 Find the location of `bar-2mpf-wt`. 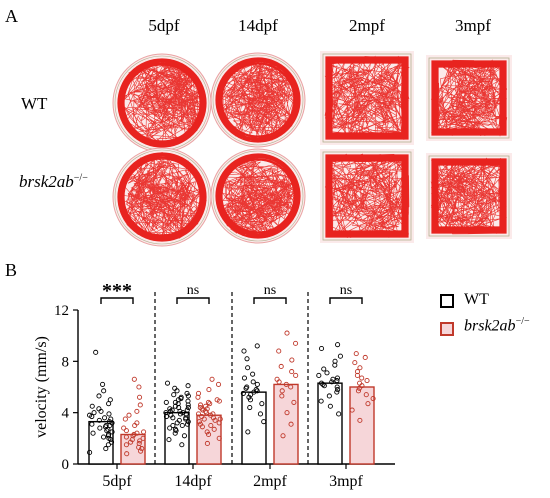

bar-2mpf-wt is located at coordinates (254, 428).